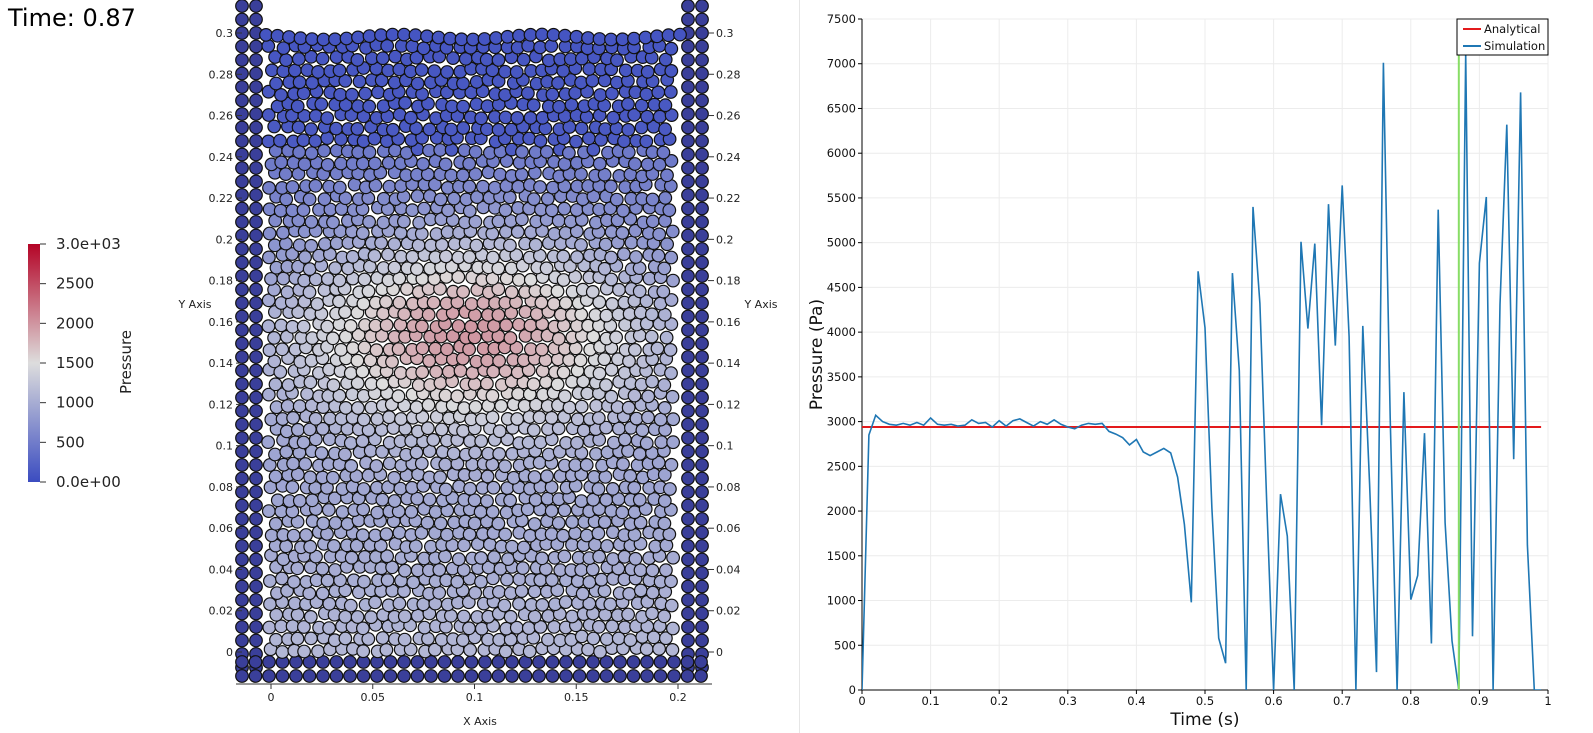  I want to click on x-tick-label: 0.1, so click(930, 701).